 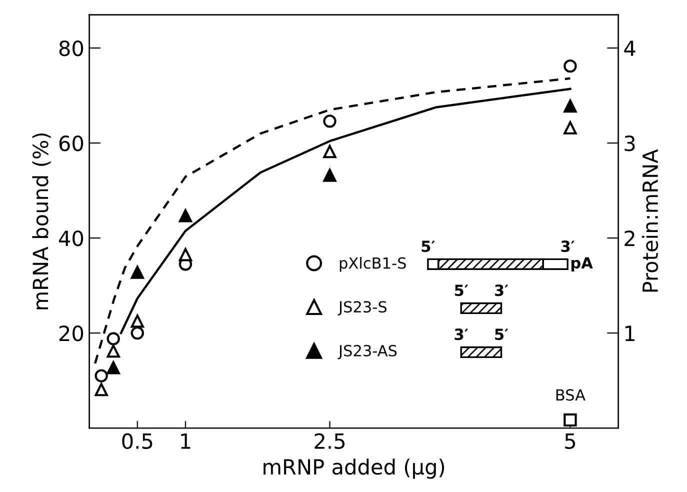 What do you see at coordinates (137, 441) in the screenshot?
I see `x-tick-label: 0.5` at bounding box center [137, 441].